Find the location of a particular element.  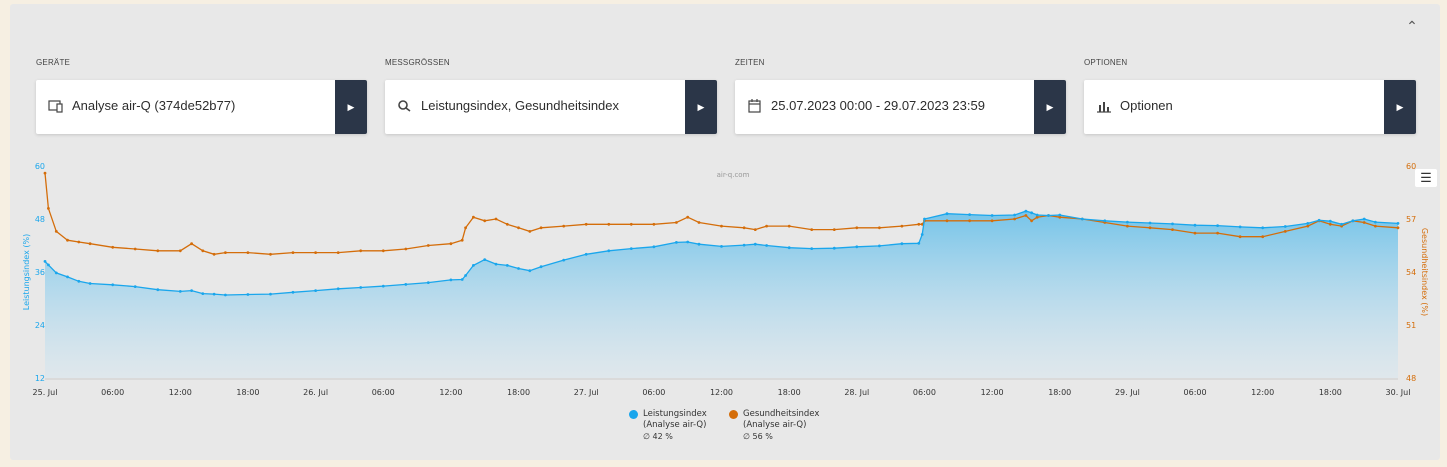

legend-item-leistungsindex: Leistungsindex (Analyse air-Q) ∅ 42 % is located at coordinates (668, 425).